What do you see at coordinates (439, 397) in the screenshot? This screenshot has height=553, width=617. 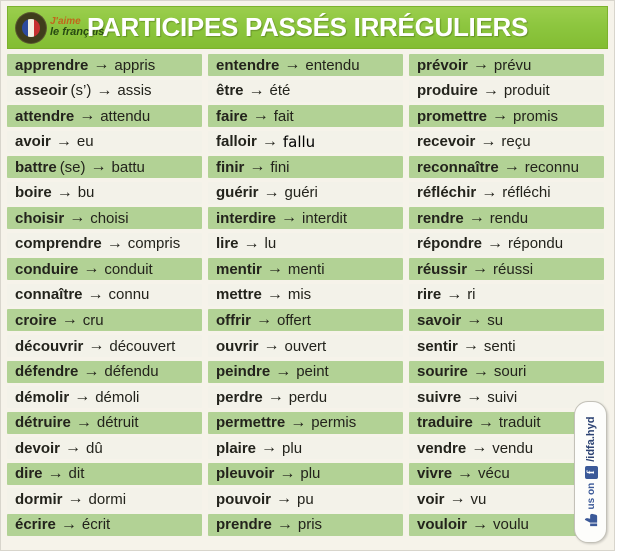 I see `infinitive: suivre` at bounding box center [439, 397].